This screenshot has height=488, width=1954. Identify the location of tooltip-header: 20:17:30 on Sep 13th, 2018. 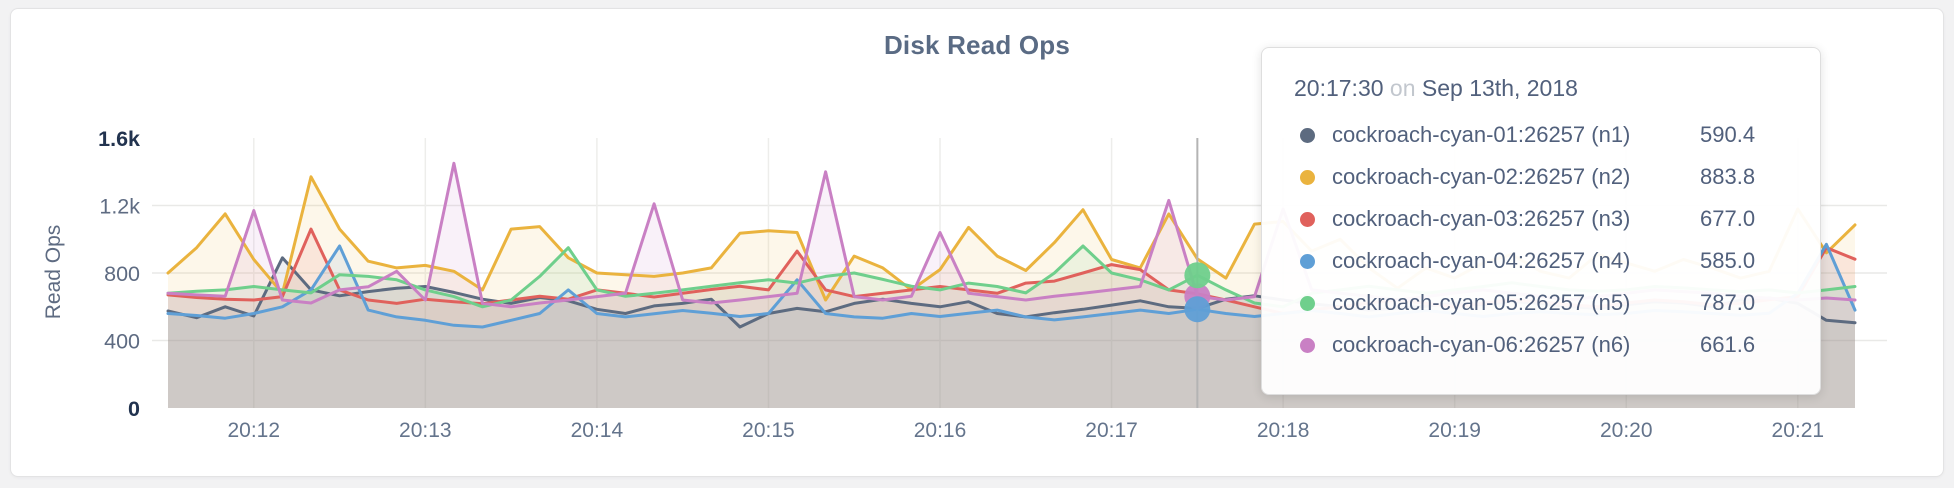
(1541, 88).